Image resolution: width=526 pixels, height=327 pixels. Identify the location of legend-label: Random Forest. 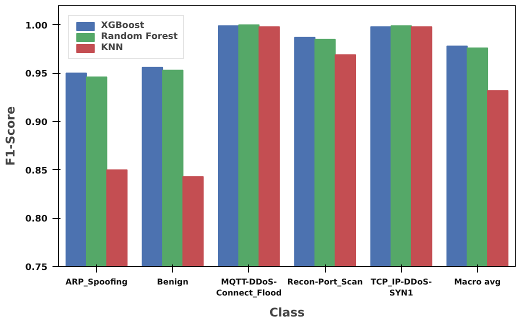
(139, 37).